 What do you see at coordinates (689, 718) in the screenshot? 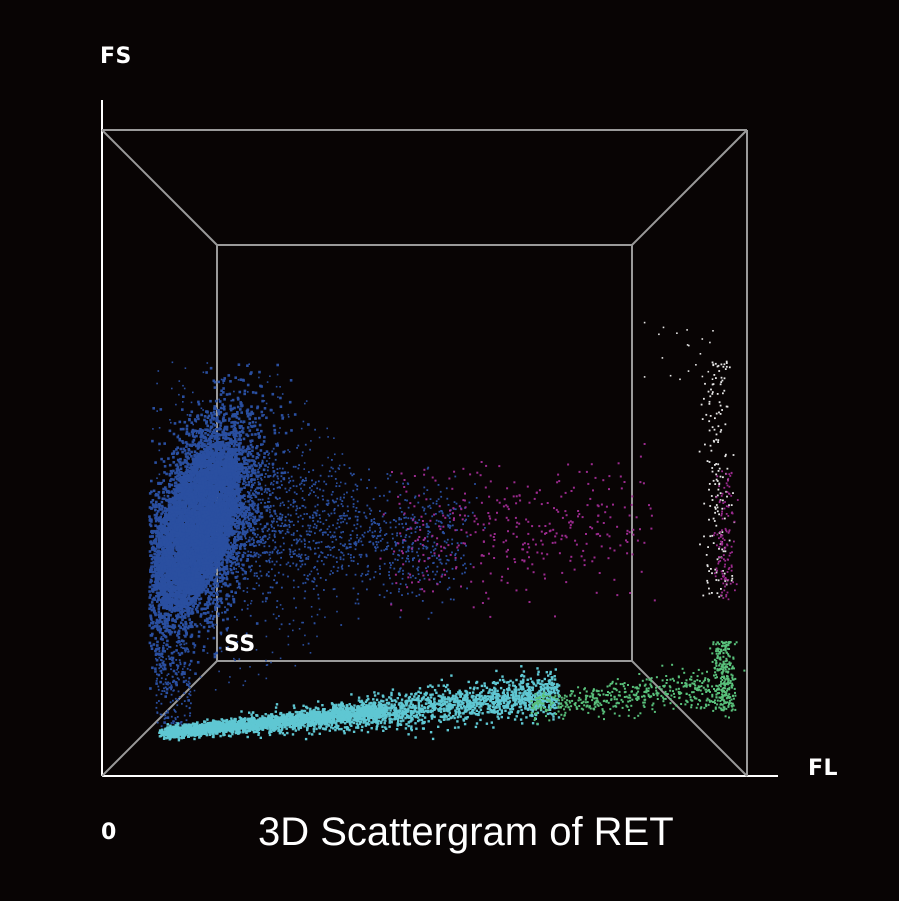
I see `diagonal-bottom-right` at bounding box center [689, 718].